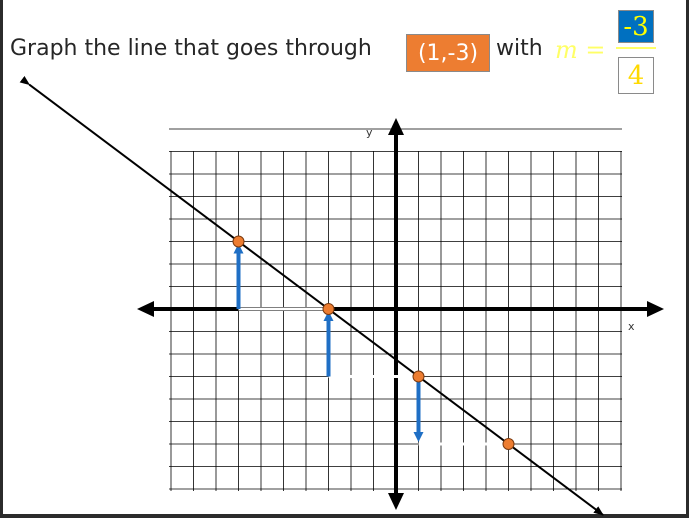 This screenshot has width=689, height=518. I want to click on x-axis-label: x, so click(631, 326).